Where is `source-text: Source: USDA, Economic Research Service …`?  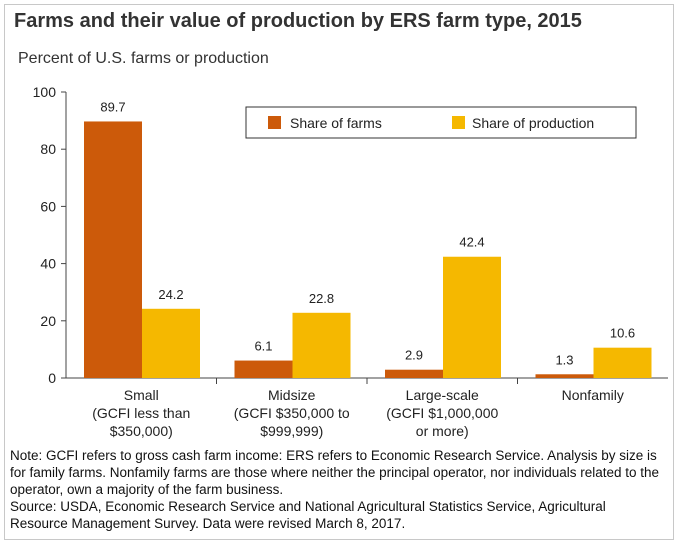
source-text: Source: USDA, Economic Research Service … is located at coordinates (308, 515).